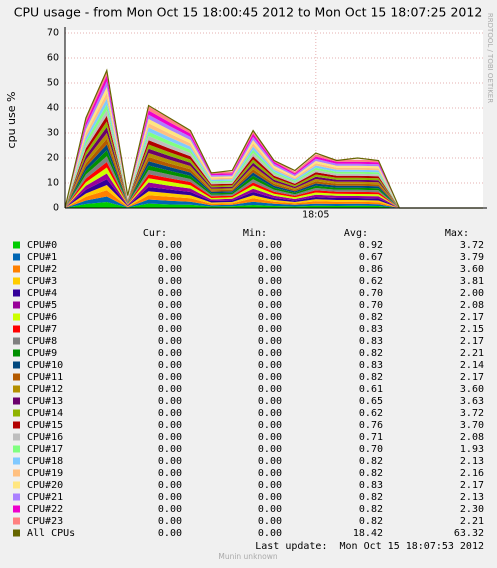  What do you see at coordinates (45, 401) in the screenshot?
I see `legend-label: CPU#13` at bounding box center [45, 401].